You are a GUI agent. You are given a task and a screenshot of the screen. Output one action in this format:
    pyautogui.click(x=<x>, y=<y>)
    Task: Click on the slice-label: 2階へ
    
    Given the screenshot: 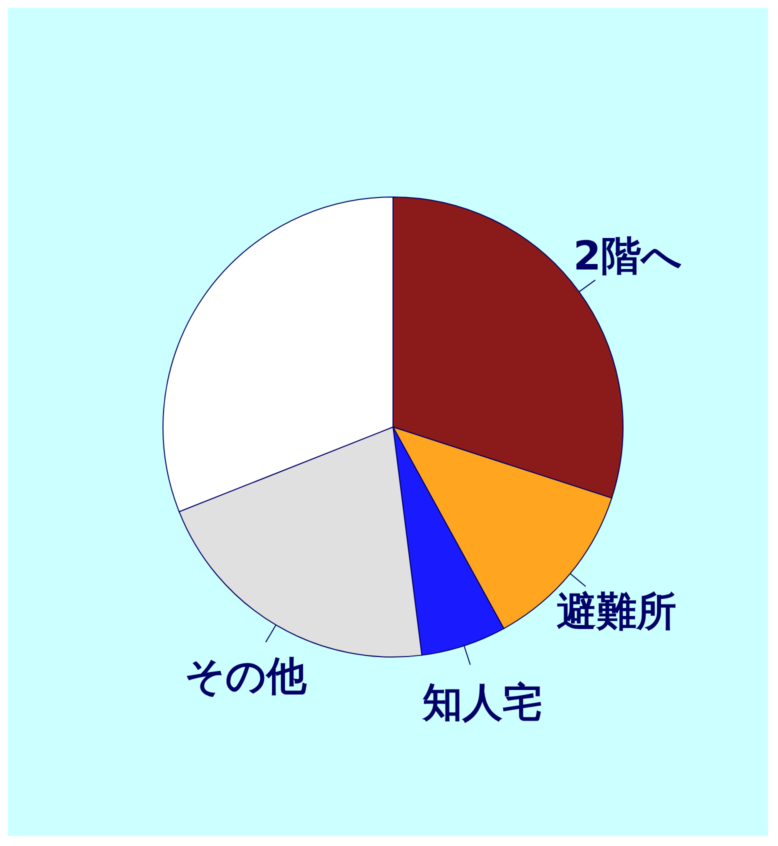 What is the action you would take?
    pyautogui.click(x=627, y=257)
    